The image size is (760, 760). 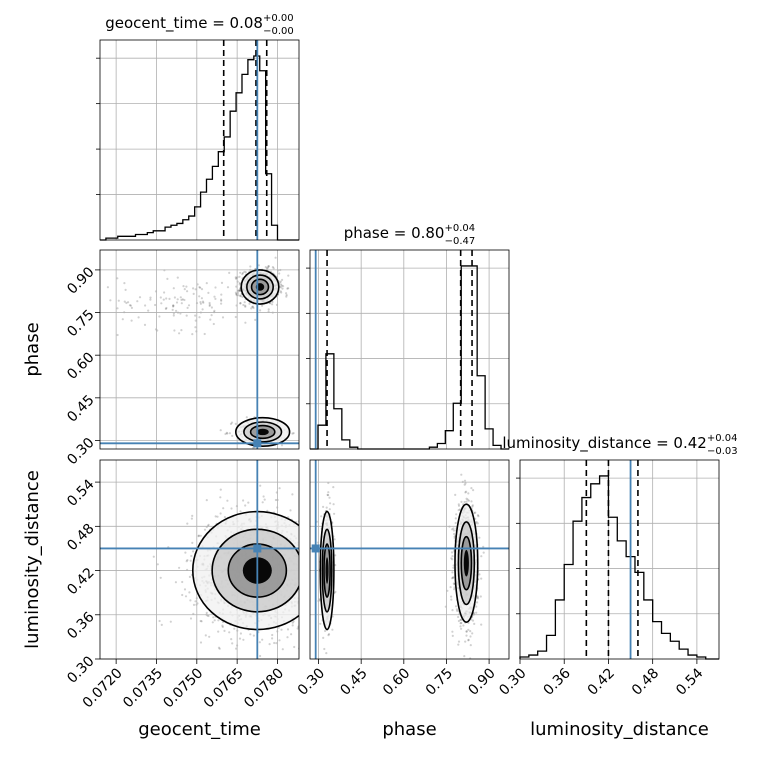 What do you see at coordinates (353, 681) in the screenshot?
I see `x-tick-label-phase: 0.45` at bounding box center [353, 681].